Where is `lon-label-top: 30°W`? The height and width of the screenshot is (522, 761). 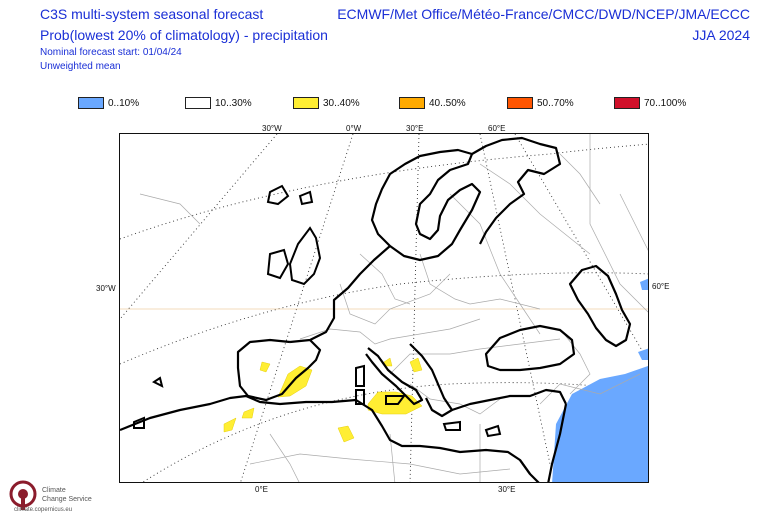 lon-label-top: 30°W is located at coordinates (272, 128).